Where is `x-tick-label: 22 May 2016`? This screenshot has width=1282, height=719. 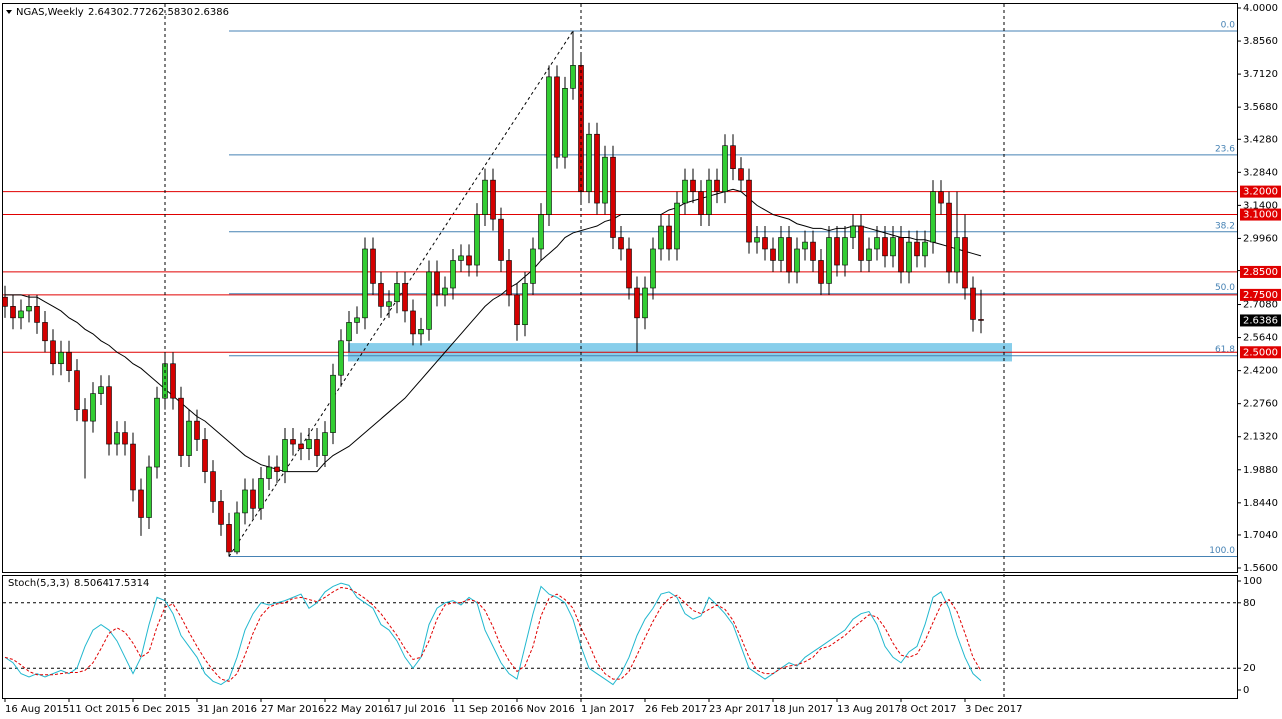
x-tick-label: 22 May 2016 is located at coordinates (357, 709).